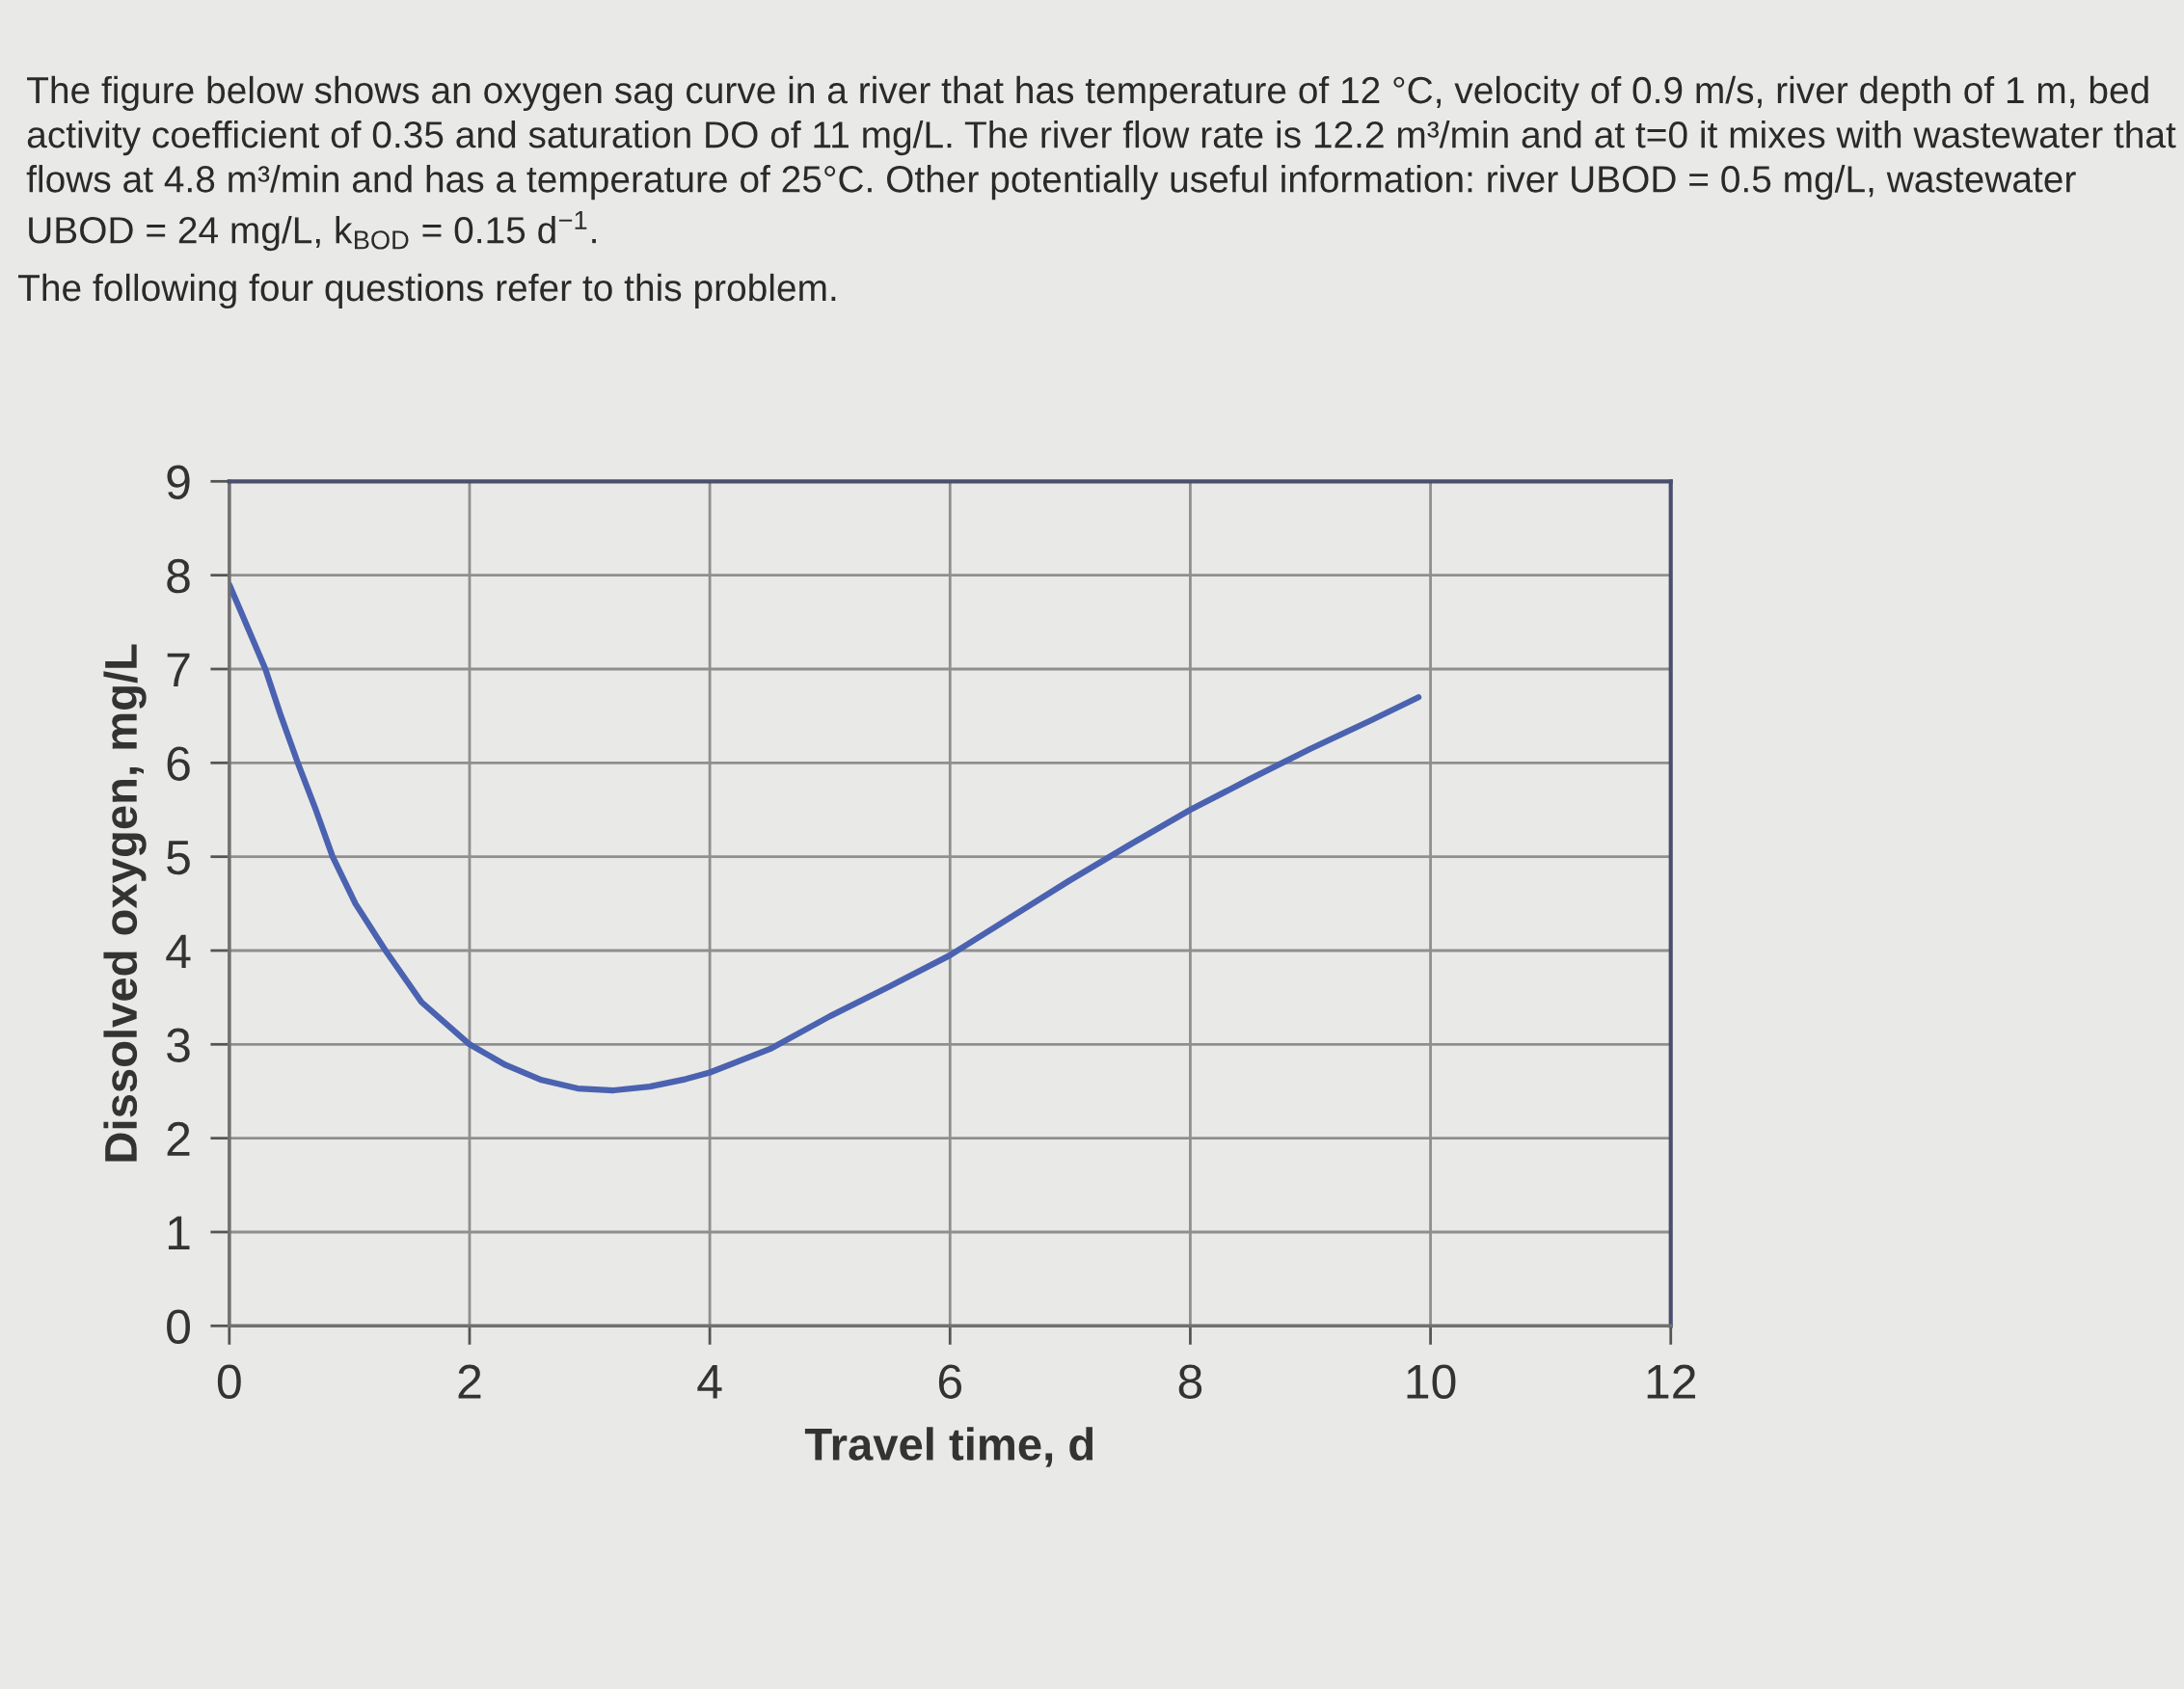 The width and height of the screenshot is (2184, 1689). Describe the element at coordinates (709, 1382) in the screenshot. I see `x-tick-label: 4` at that location.